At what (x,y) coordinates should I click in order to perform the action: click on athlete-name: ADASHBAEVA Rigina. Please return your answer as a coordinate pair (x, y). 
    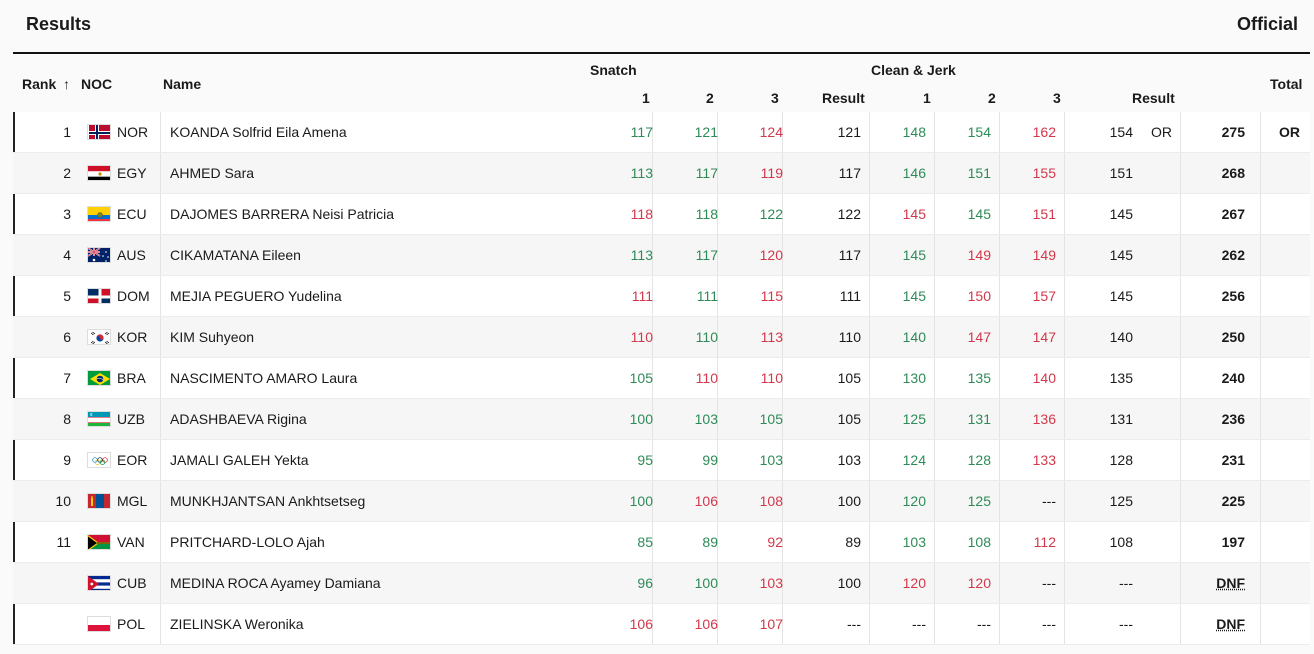
    Looking at the image, I should click on (238, 419).